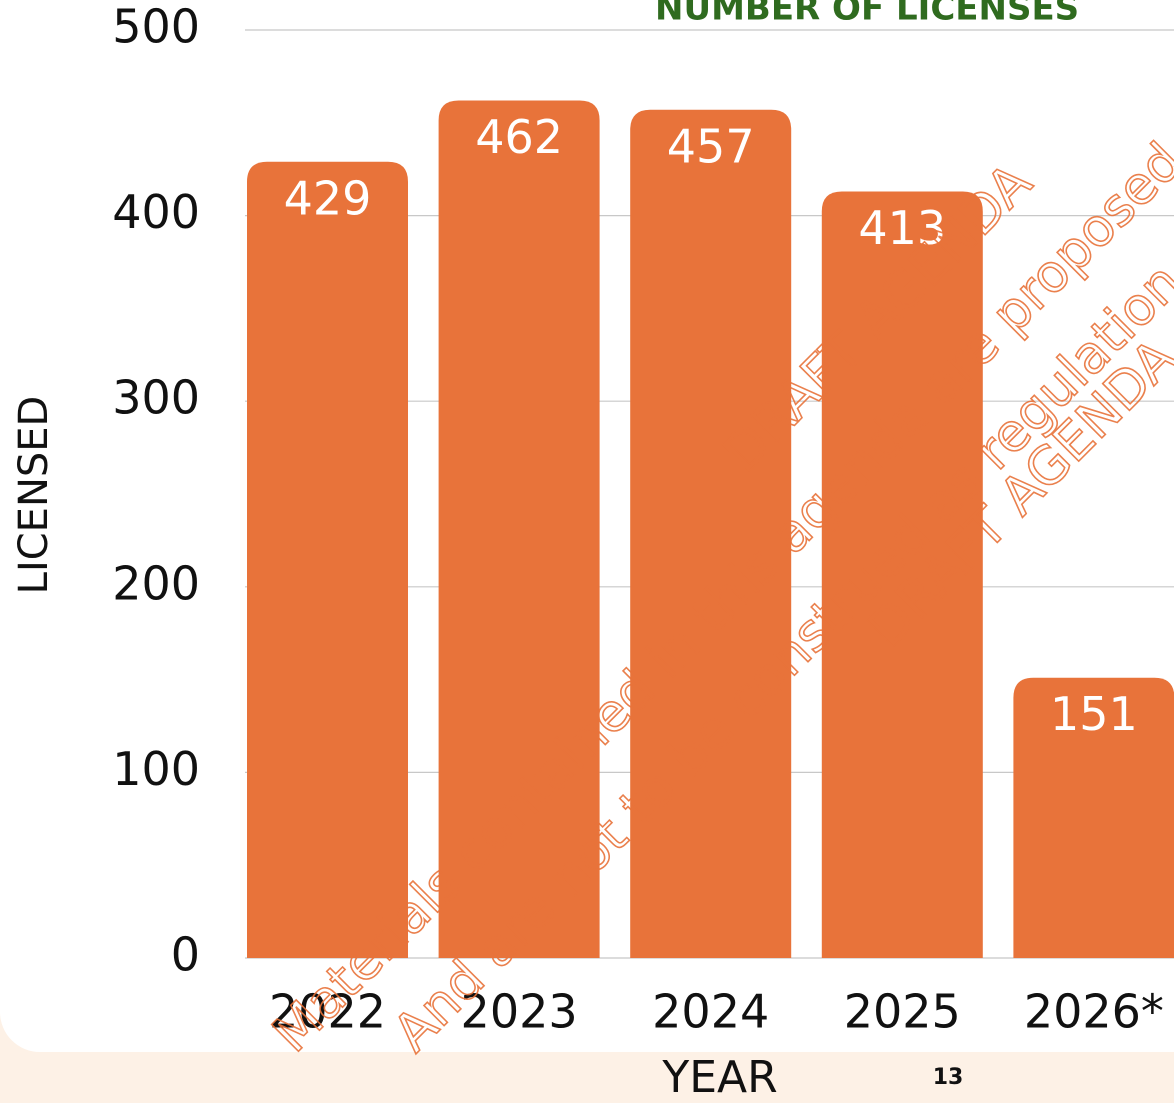 This screenshot has height=1103, width=1174. I want to click on x-tick-label: 2025, so click(902, 1012).